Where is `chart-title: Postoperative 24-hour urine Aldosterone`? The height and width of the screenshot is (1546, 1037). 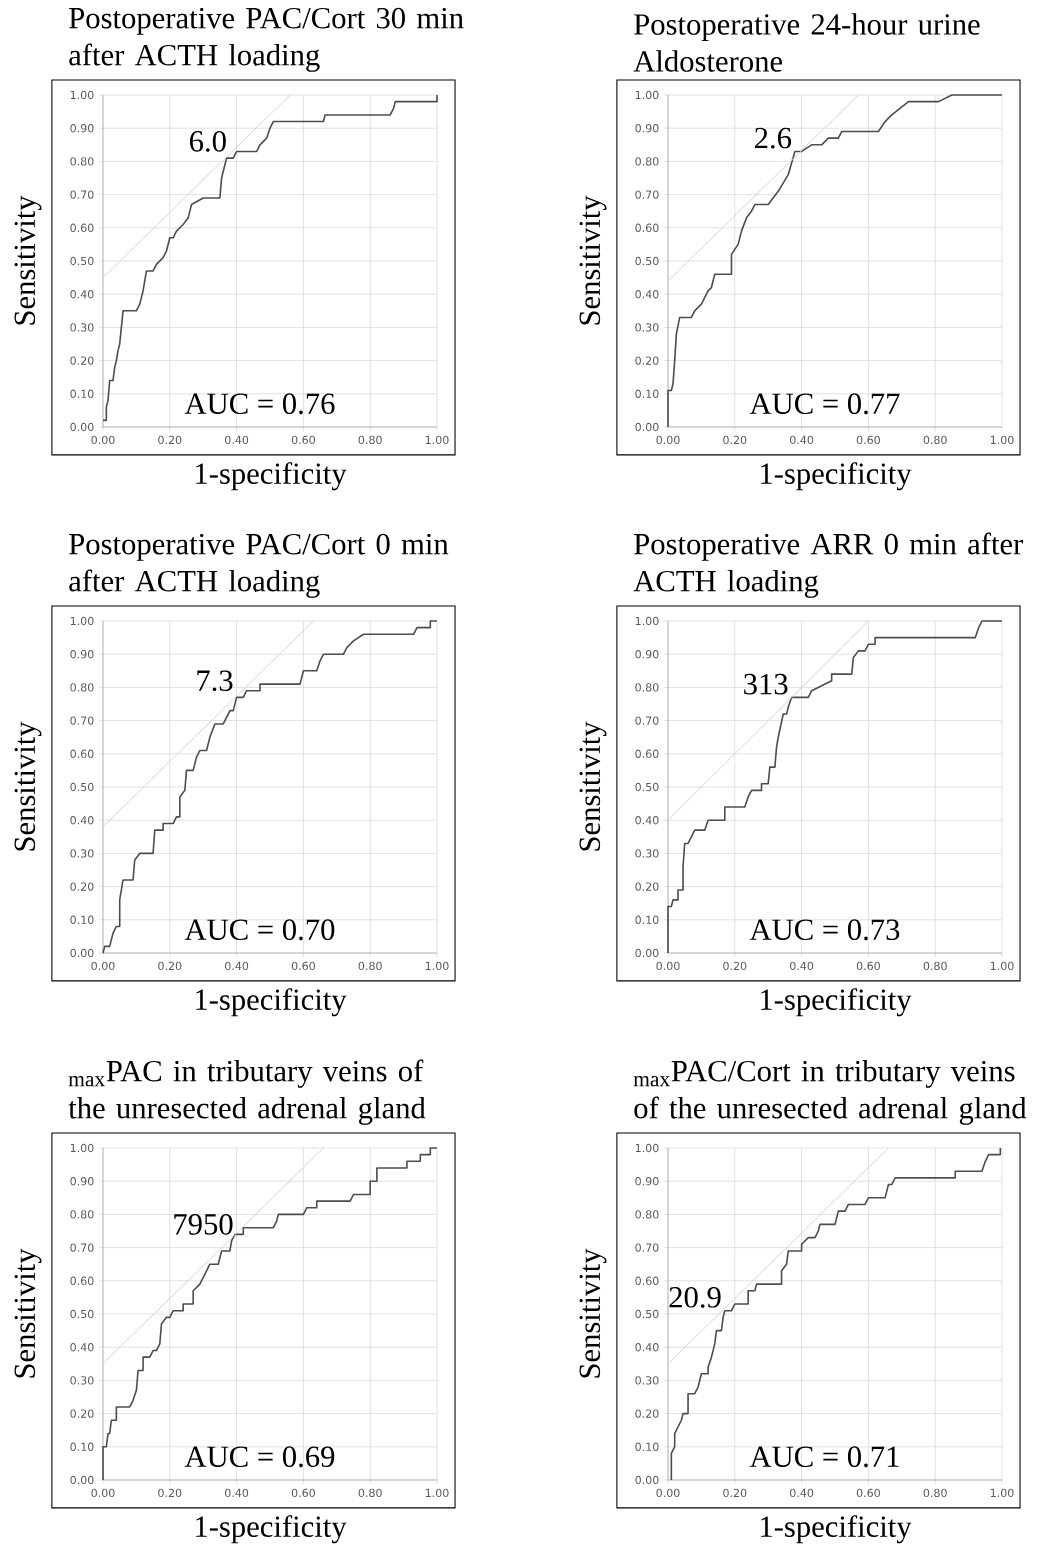 chart-title: Postoperative 24-hour urine Aldosterone is located at coordinates (806, 42).